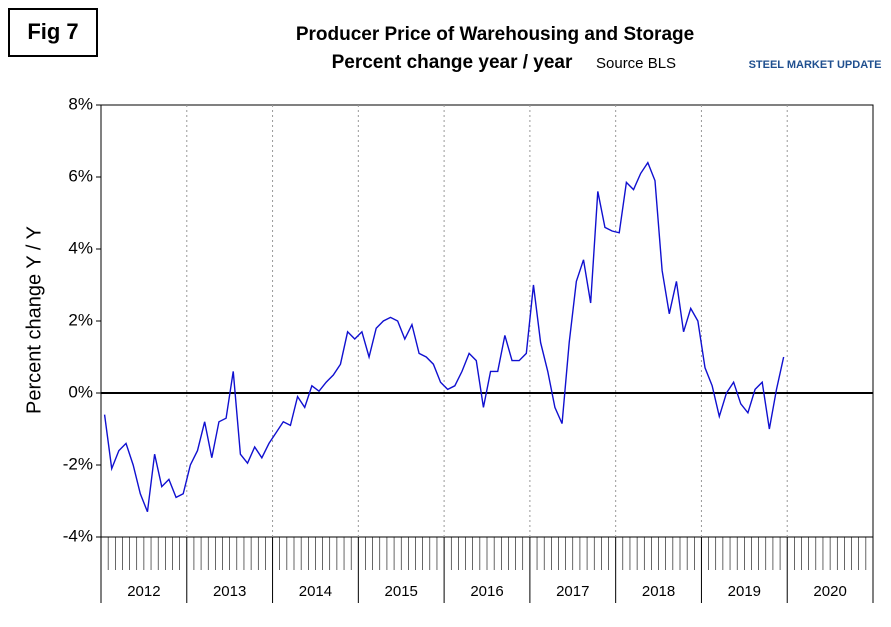 The image size is (891, 627). Describe the element at coordinates (80, 175) in the screenshot. I see `y-tick-label: 6%` at that location.